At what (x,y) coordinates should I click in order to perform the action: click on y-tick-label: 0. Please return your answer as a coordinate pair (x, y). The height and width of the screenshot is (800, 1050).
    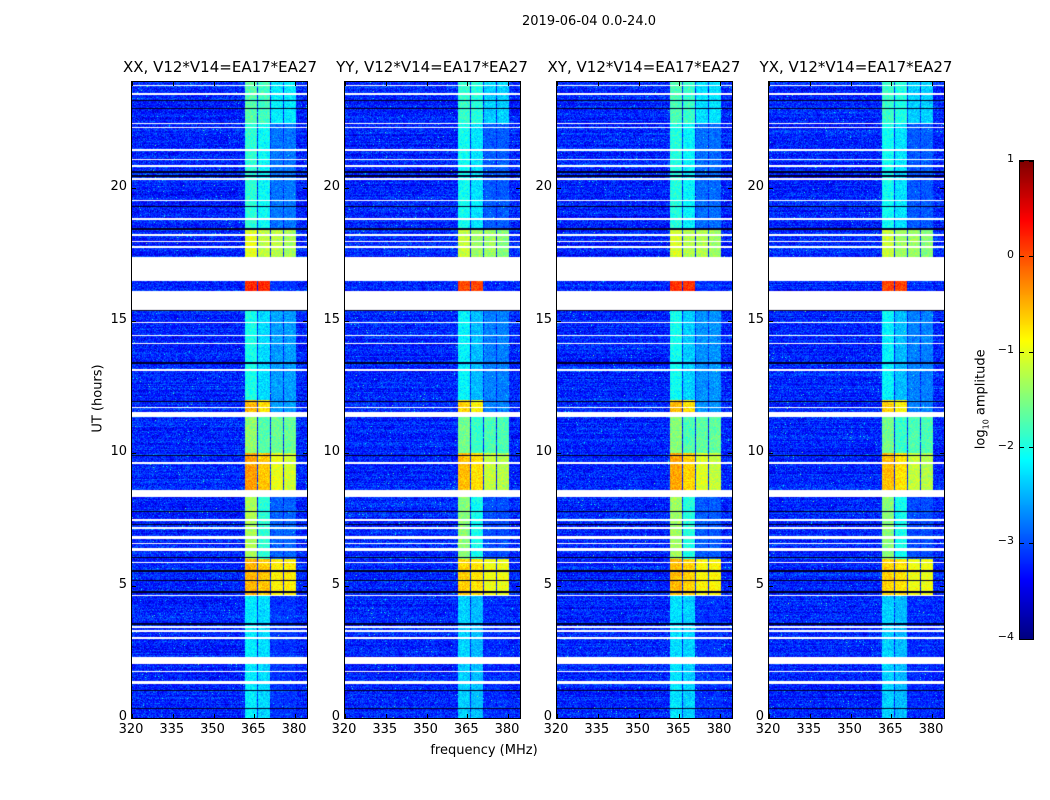
    Looking at the image, I should click on (759, 716).